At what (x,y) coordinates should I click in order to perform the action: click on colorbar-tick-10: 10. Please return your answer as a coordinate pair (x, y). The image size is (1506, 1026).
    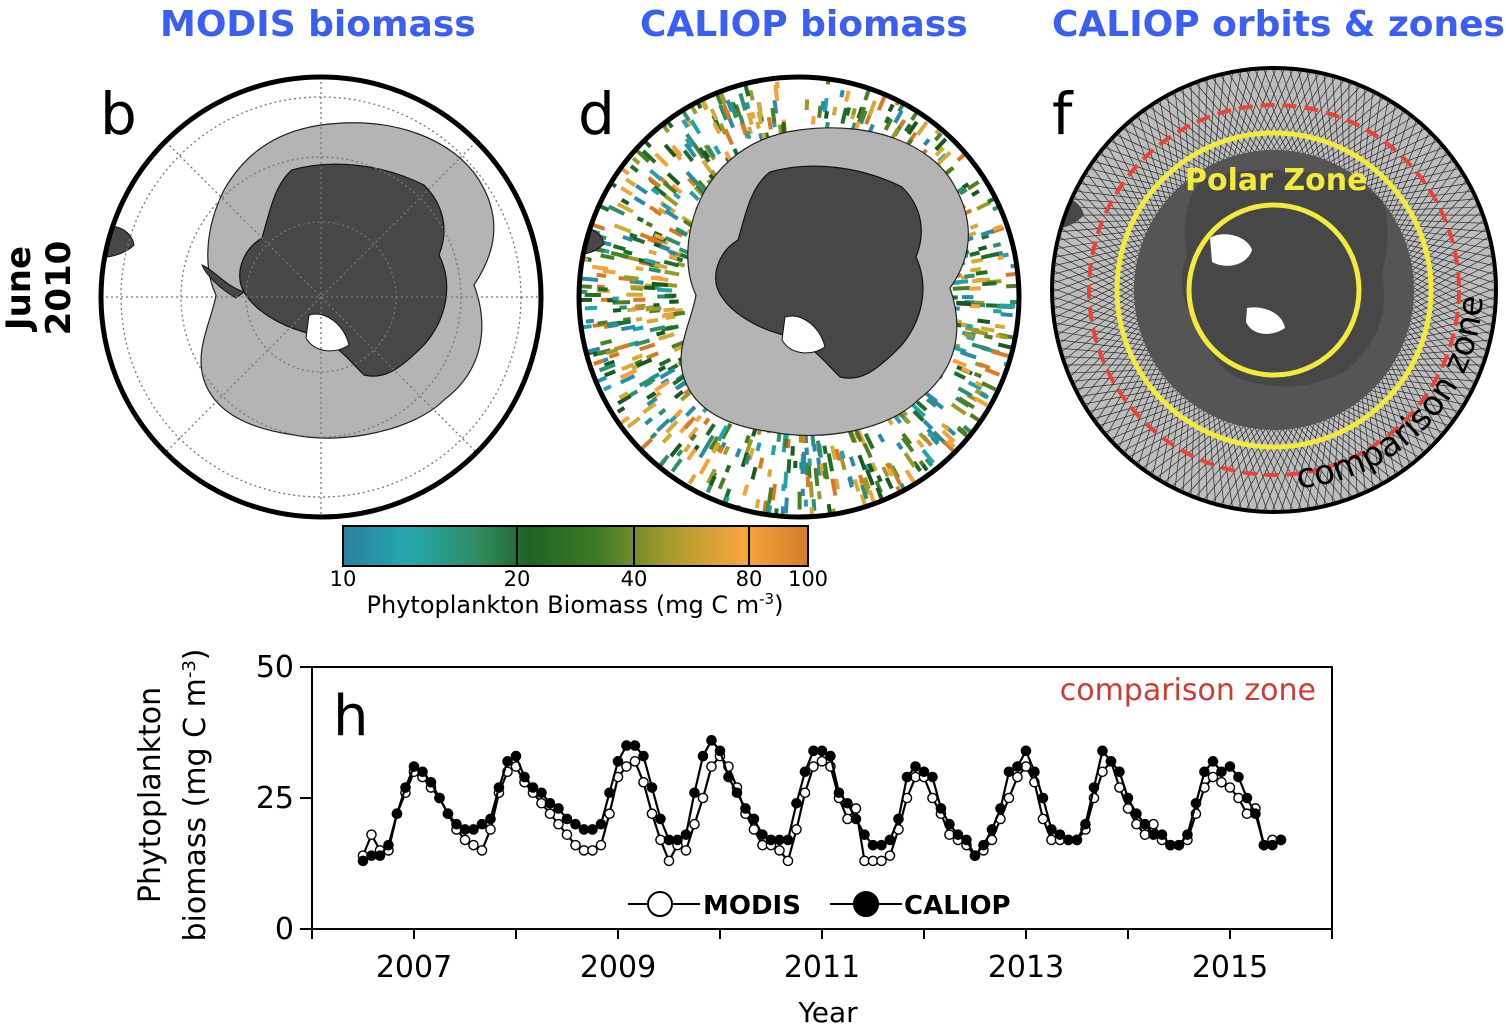
    Looking at the image, I should click on (343, 579).